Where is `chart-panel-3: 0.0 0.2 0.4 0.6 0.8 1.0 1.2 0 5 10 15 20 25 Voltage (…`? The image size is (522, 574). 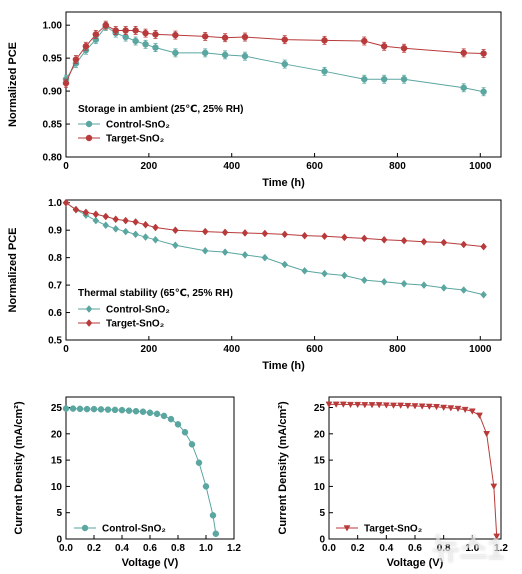
chart-panel-3: 0.0 0.2 0.4 0.6 0.8 1.0 1.2 0 5 10 15 20 25 Voltage (… is located at coordinates (127, 482).